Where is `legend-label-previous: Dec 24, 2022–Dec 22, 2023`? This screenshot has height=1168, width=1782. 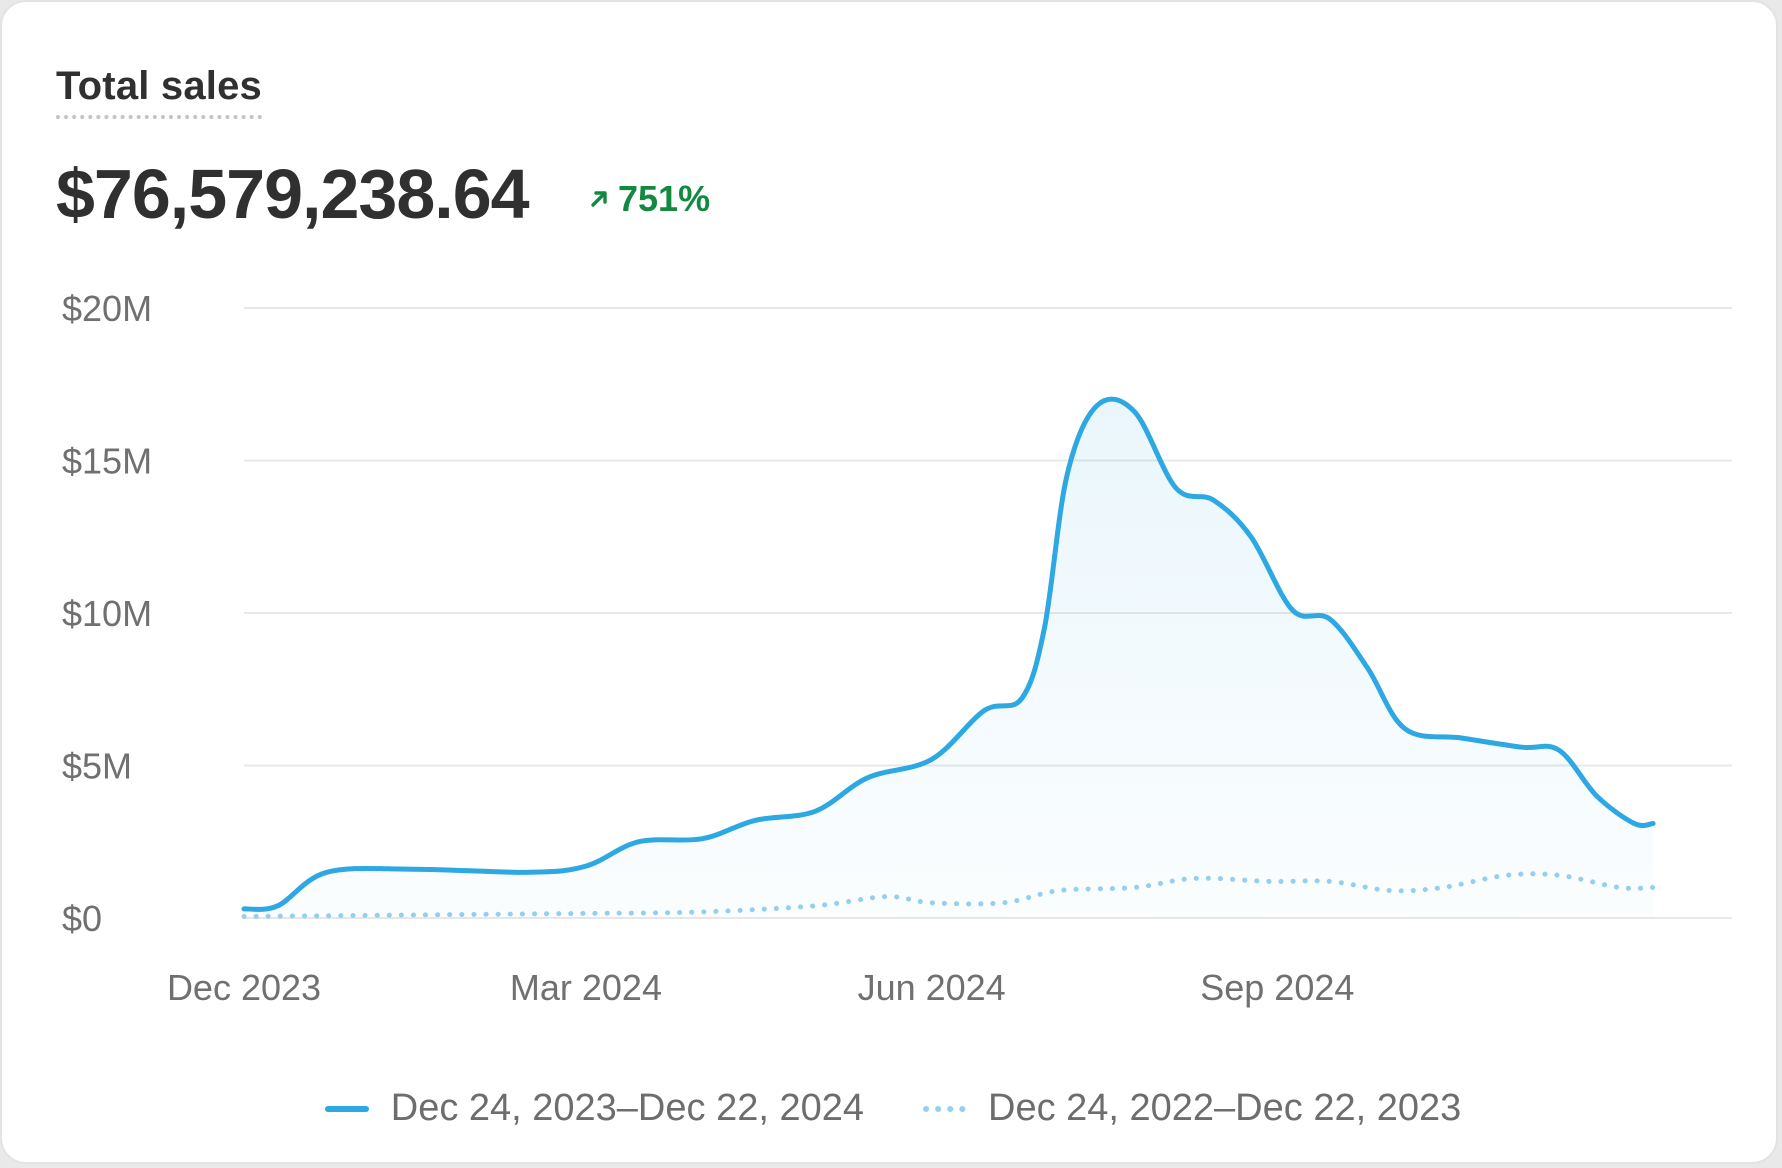
legend-label-previous: Dec 24, 2022–Dec 22, 2023 is located at coordinates (1225, 1108).